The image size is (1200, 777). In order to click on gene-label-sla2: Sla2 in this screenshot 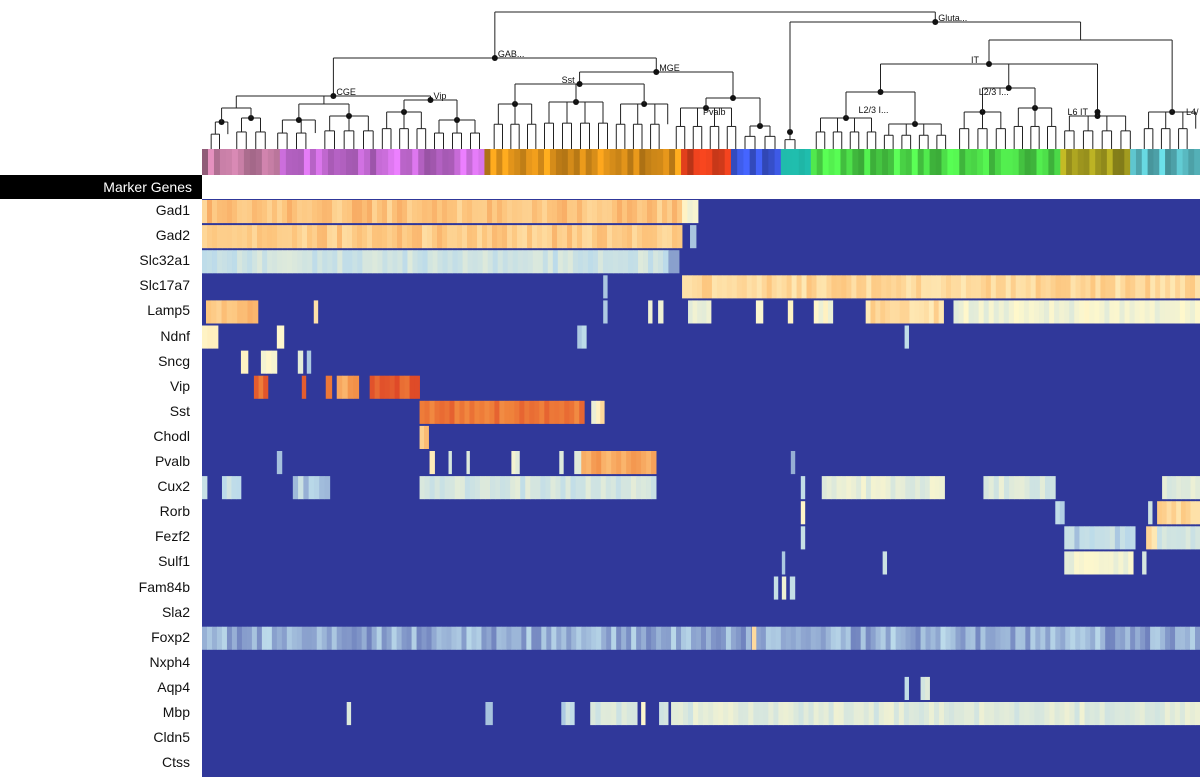, I will do `click(175, 611)`.